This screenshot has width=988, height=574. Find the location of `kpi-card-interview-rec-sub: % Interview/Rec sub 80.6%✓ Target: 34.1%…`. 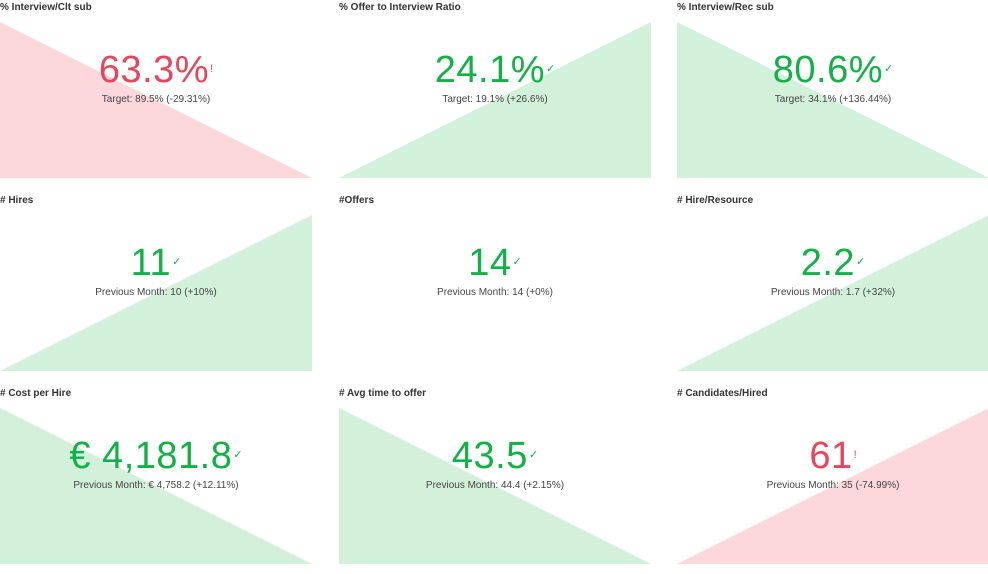

kpi-card-interview-rec-sub: % Interview/Rec sub 80.6%✓ Target: 34.1%… is located at coordinates (832, 94).